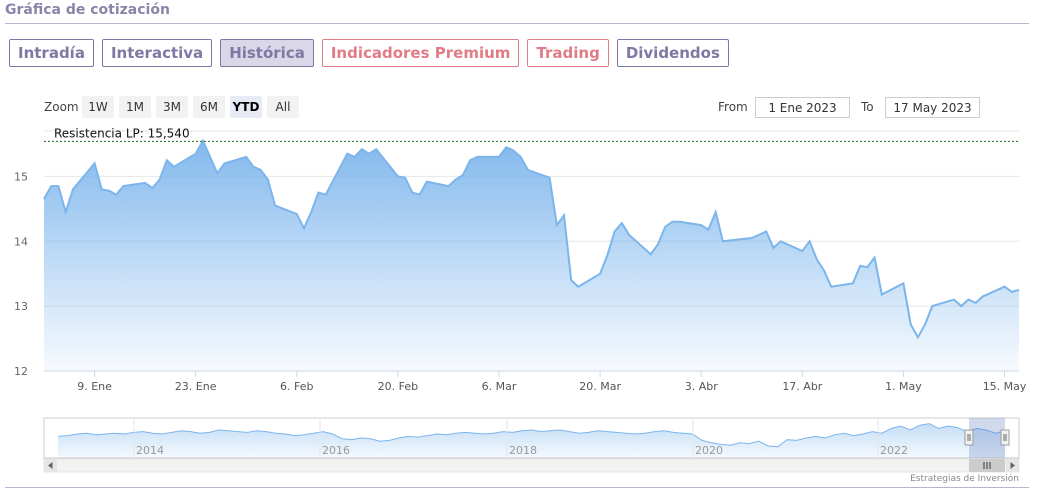 This screenshot has height=497, width=1038. What do you see at coordinates (568, 53) in the screenshot?
I see `tab-trading: Trading` at bounding box center [568, 53].